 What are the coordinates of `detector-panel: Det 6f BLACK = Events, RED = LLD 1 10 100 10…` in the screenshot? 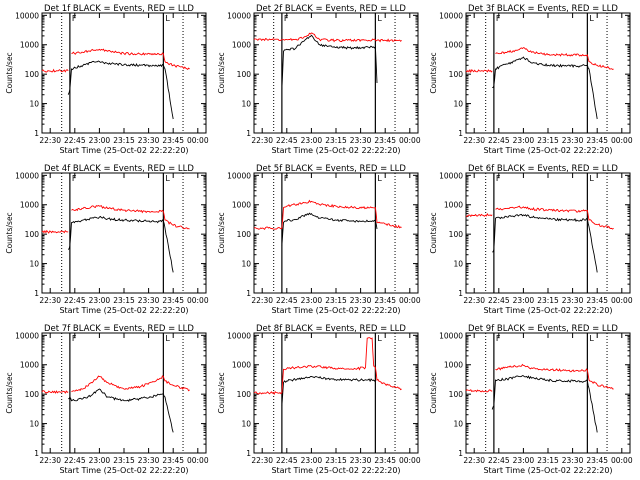 It's located at (531, 239).